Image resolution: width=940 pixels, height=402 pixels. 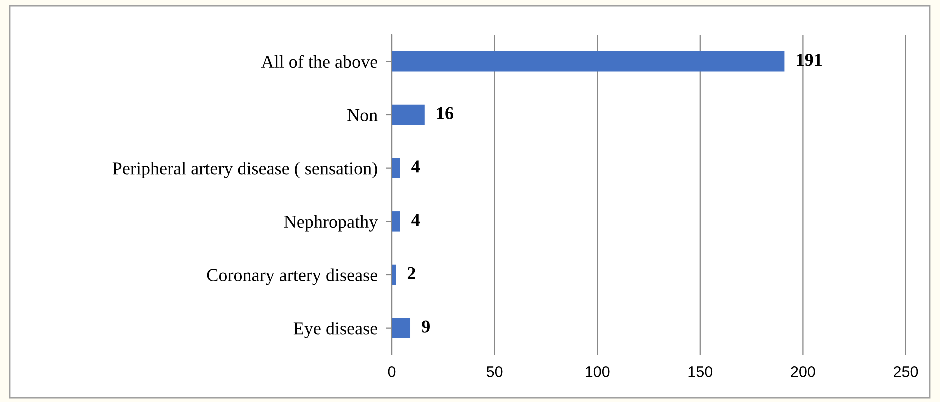 I want to click on y-tick-label: Coronary artery disease, so click(x=292, y=277).